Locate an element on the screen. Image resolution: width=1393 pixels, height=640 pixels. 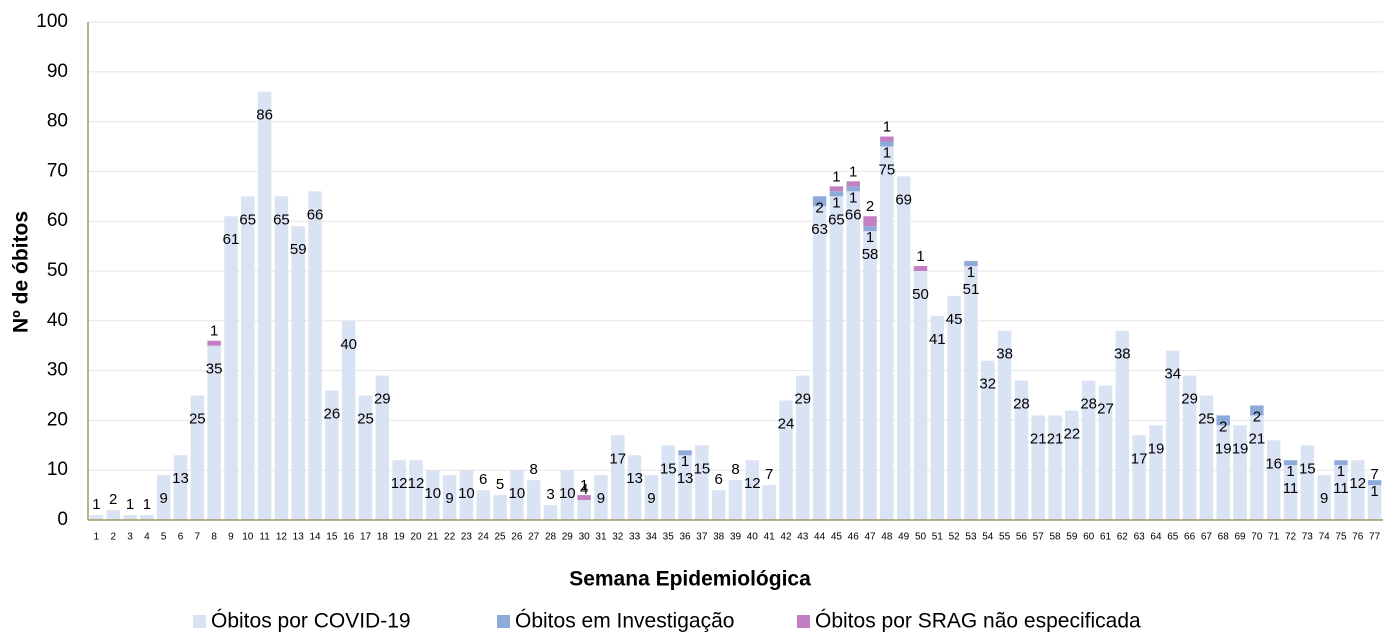
data-label: 11 is located at coordinates (1341, 488).